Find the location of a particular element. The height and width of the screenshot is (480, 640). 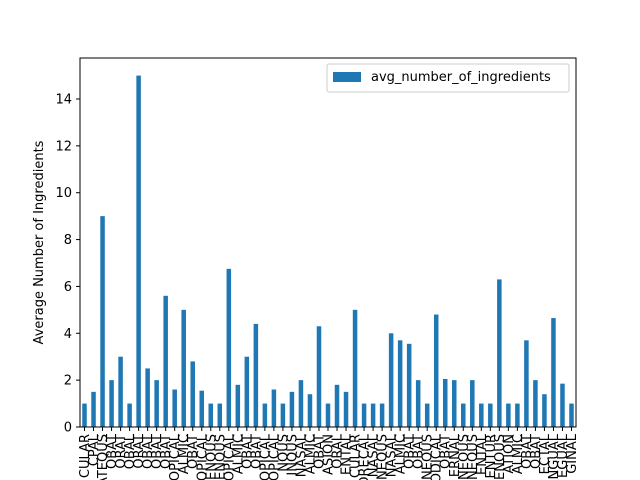

legend-swatch is located at coordinates (347, 77).